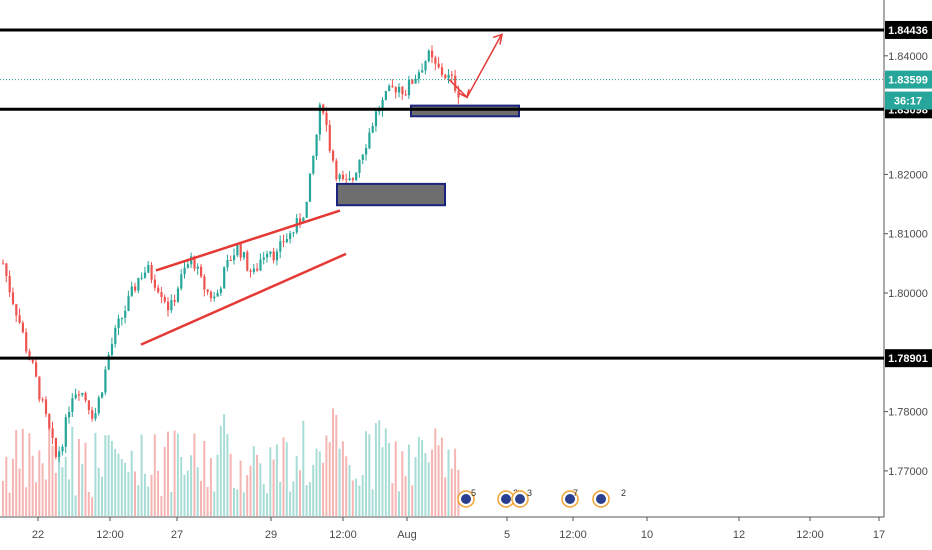  I want to click on y-tick-label: 1.80000, so click(908, 294).